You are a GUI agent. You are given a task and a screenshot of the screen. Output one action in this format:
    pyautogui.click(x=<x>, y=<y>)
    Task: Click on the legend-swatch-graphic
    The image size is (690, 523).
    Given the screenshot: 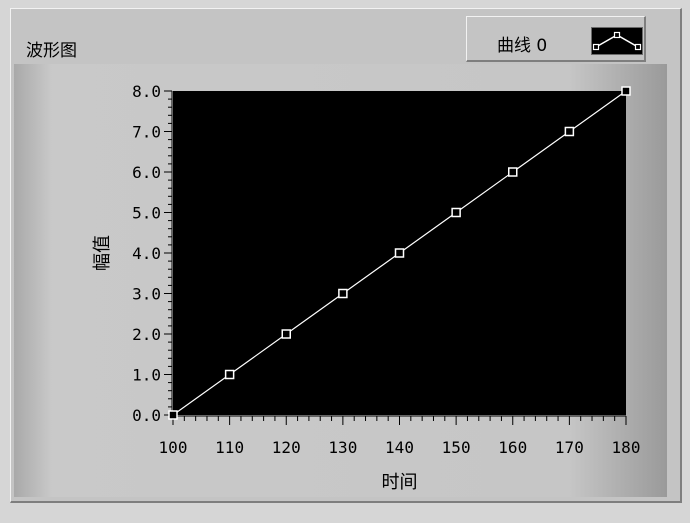 What is the action you would take?
    pyautogui.click(x=617, y=41)
    